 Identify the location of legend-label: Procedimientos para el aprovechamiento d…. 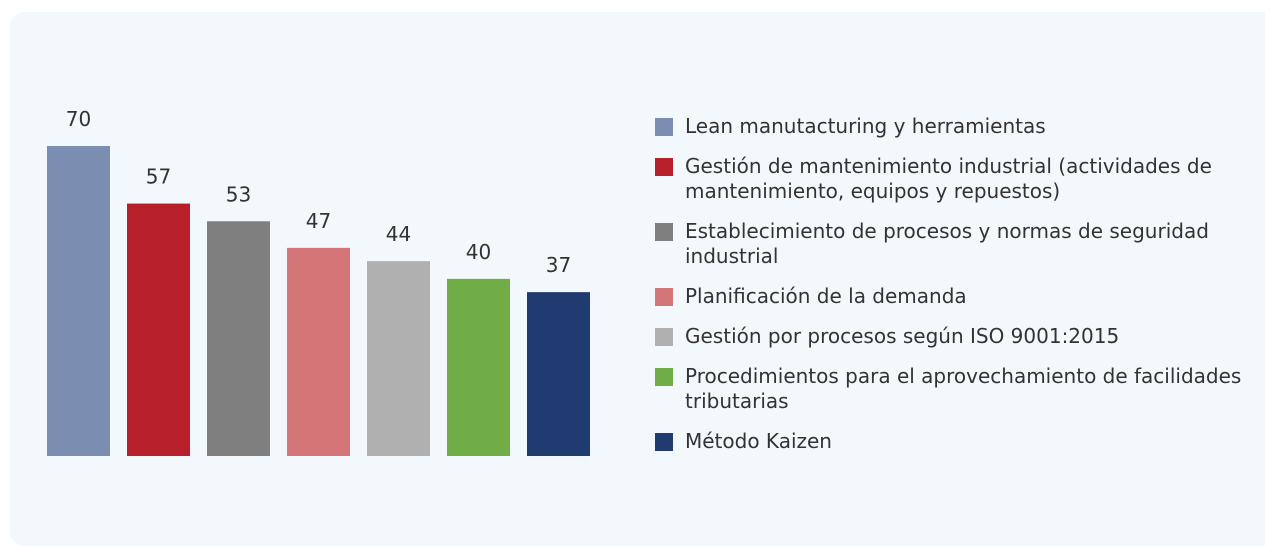
(963, 388).